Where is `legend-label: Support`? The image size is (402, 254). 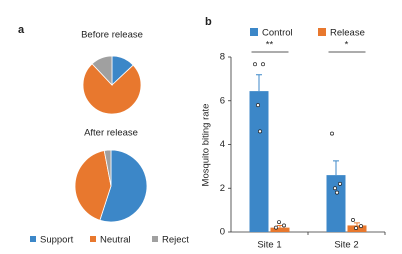 legend-label: Support is located at coordinates (57, 240).